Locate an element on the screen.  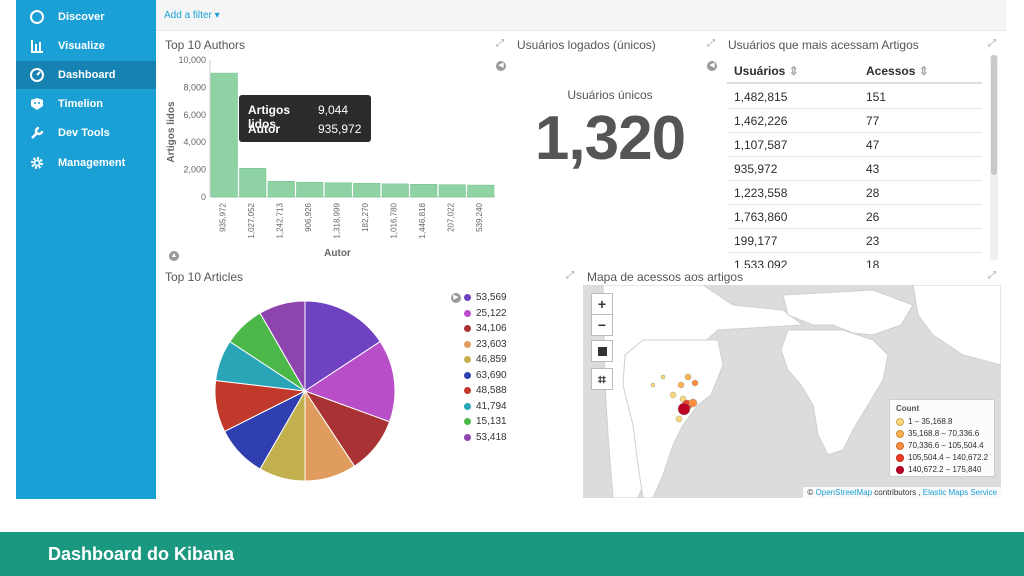
authors-panel-title: Top 10 Authors is located at coordinates (205, 45).